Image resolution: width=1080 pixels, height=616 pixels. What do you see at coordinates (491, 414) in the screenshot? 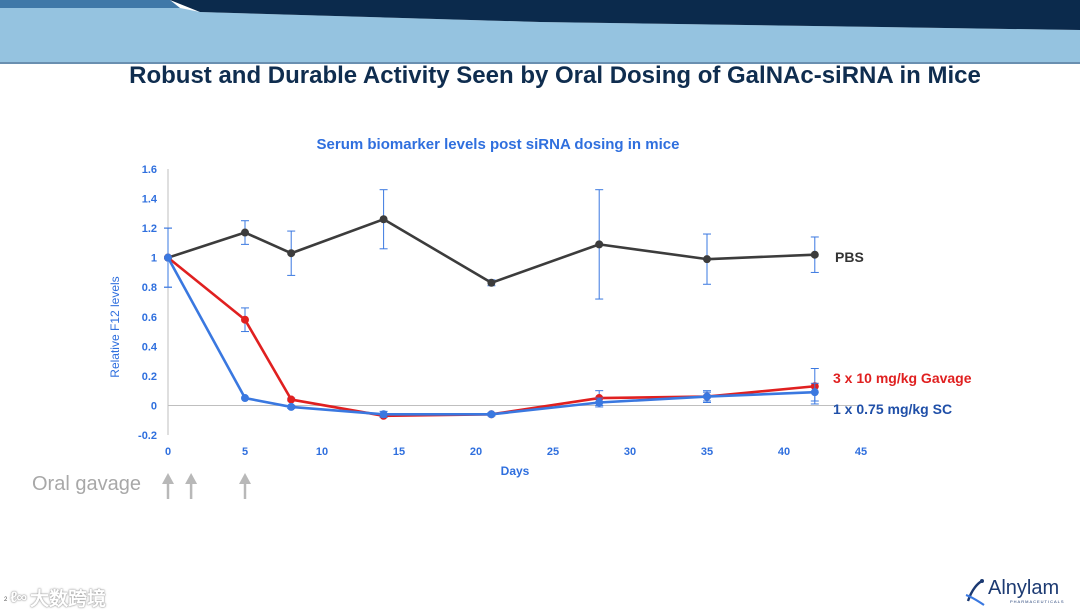
I see `1-x-0-75-mg-kg-sc-point-4` at bounding box center [491, 414].